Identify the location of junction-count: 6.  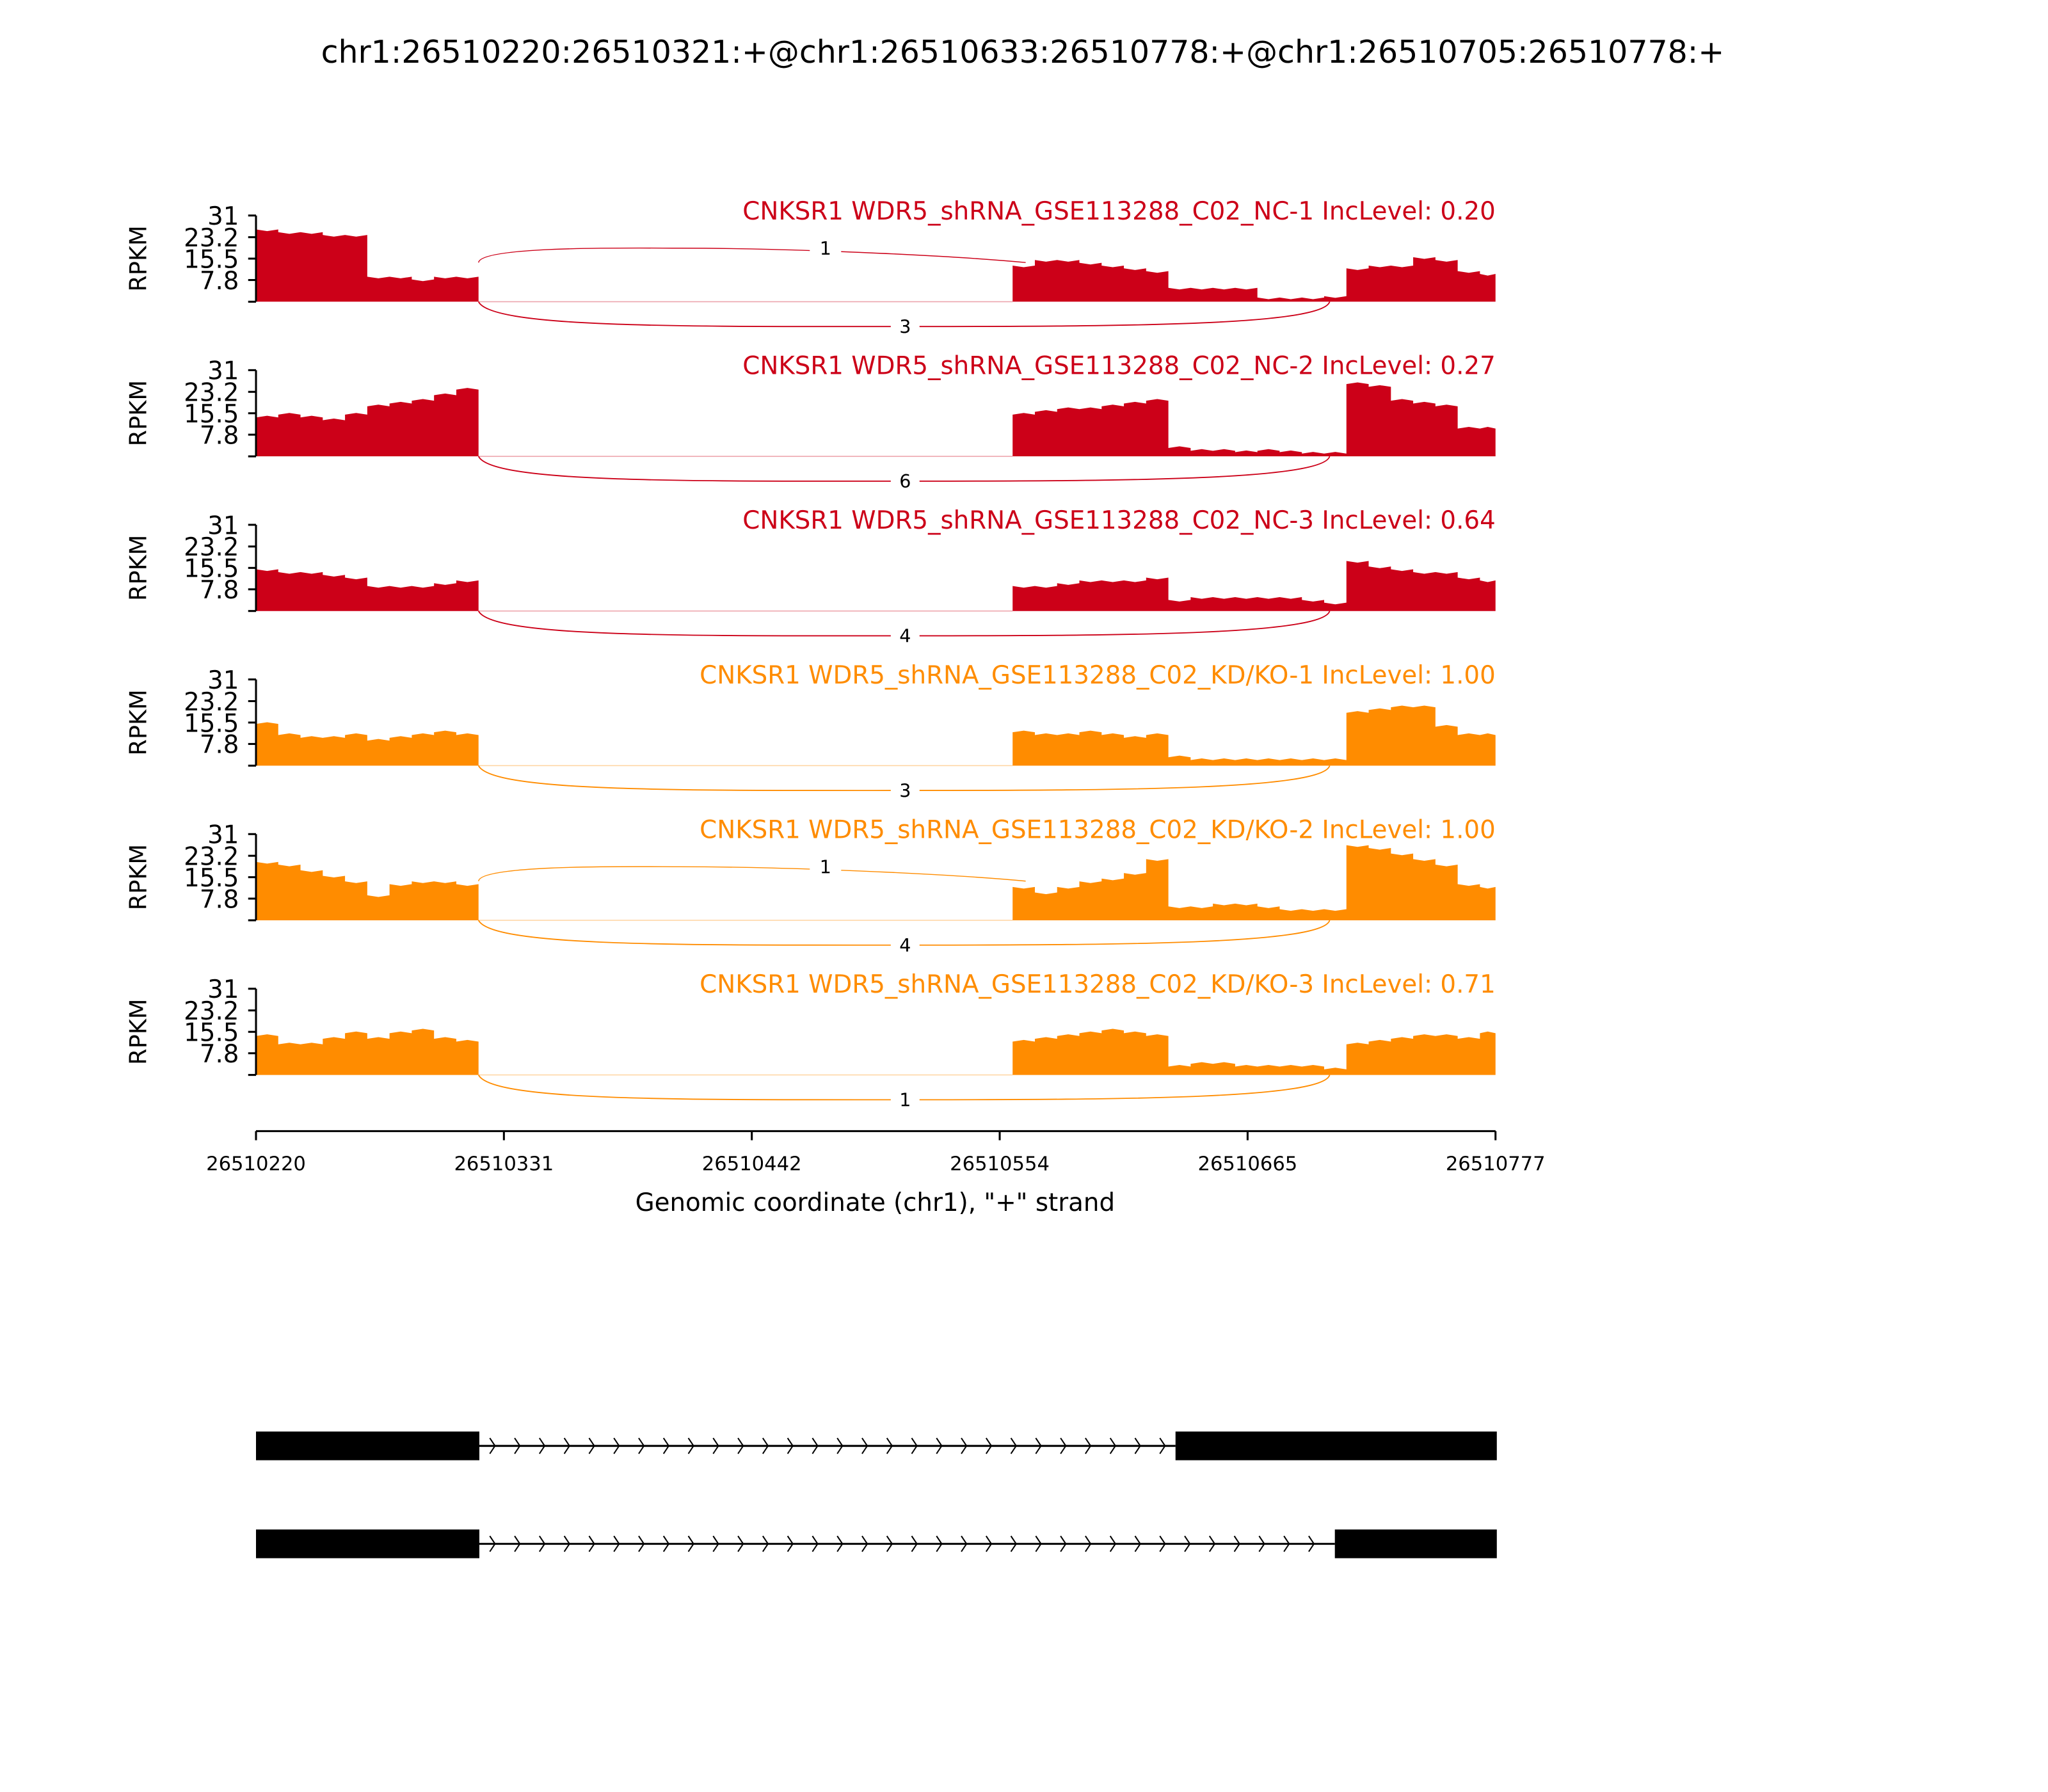
(905, 481).